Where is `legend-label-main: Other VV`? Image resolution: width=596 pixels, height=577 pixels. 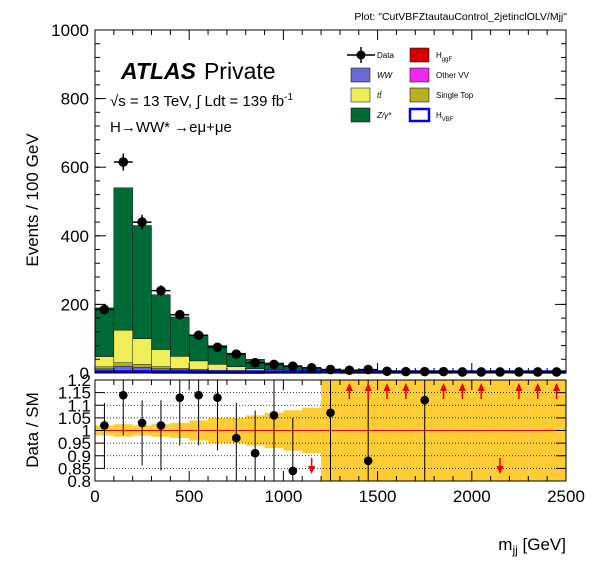
legend-label-main: Other VV is located at coordinates (453, 75).